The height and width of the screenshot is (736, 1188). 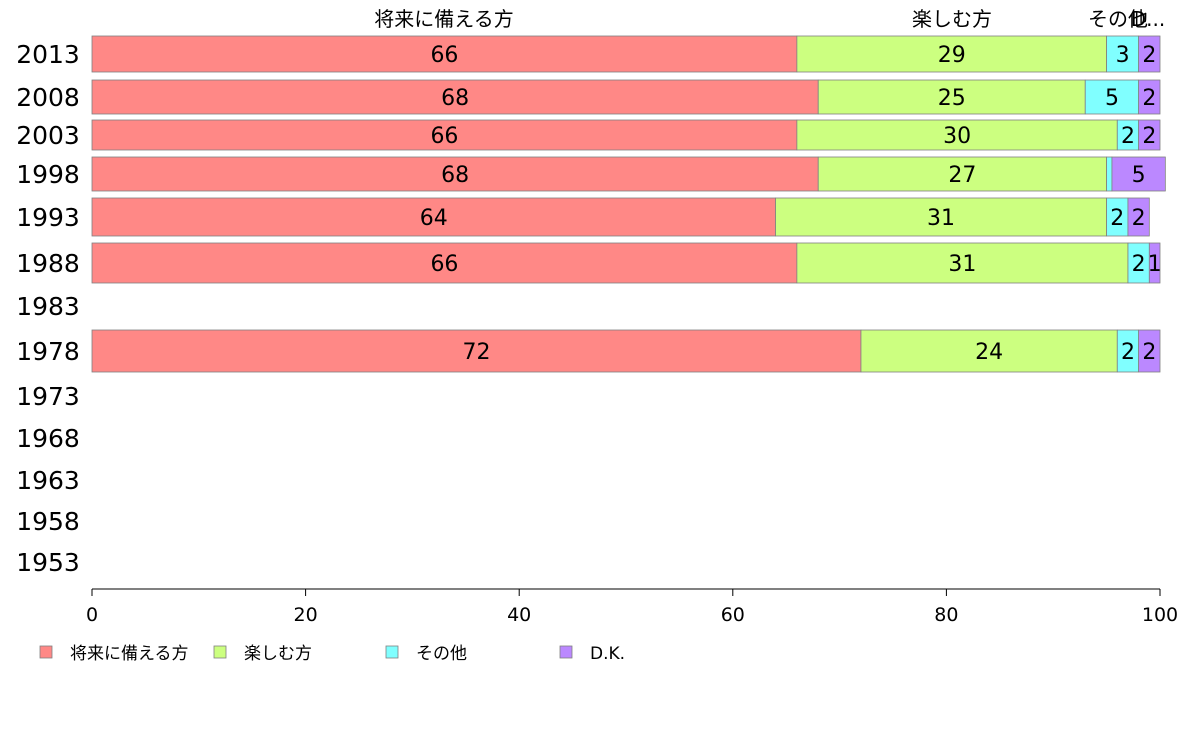 I want to click on x-tick-label: 80, so click(x=946, y=615).